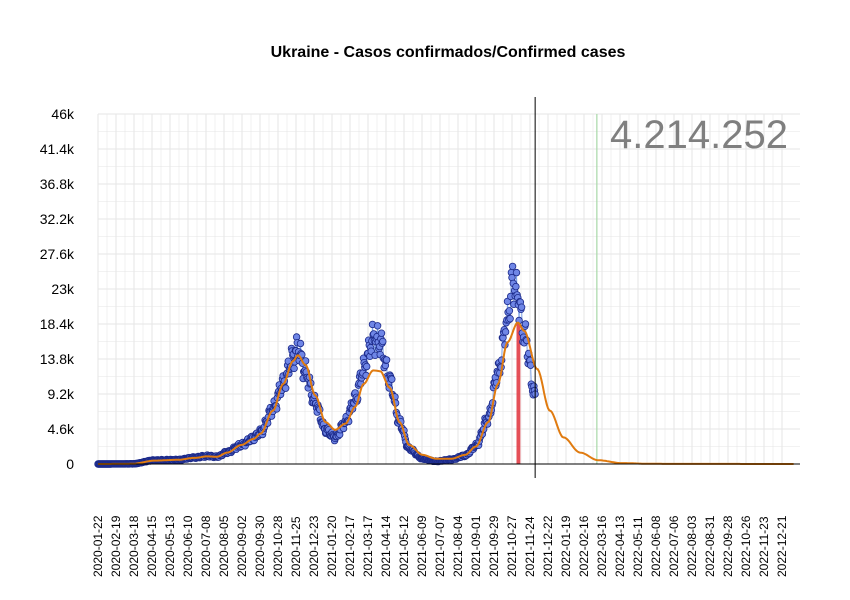 The width and height of the screenshot is (850, 600). I want to click on x-tick-label: 2021-09-01, so click(476, 546).